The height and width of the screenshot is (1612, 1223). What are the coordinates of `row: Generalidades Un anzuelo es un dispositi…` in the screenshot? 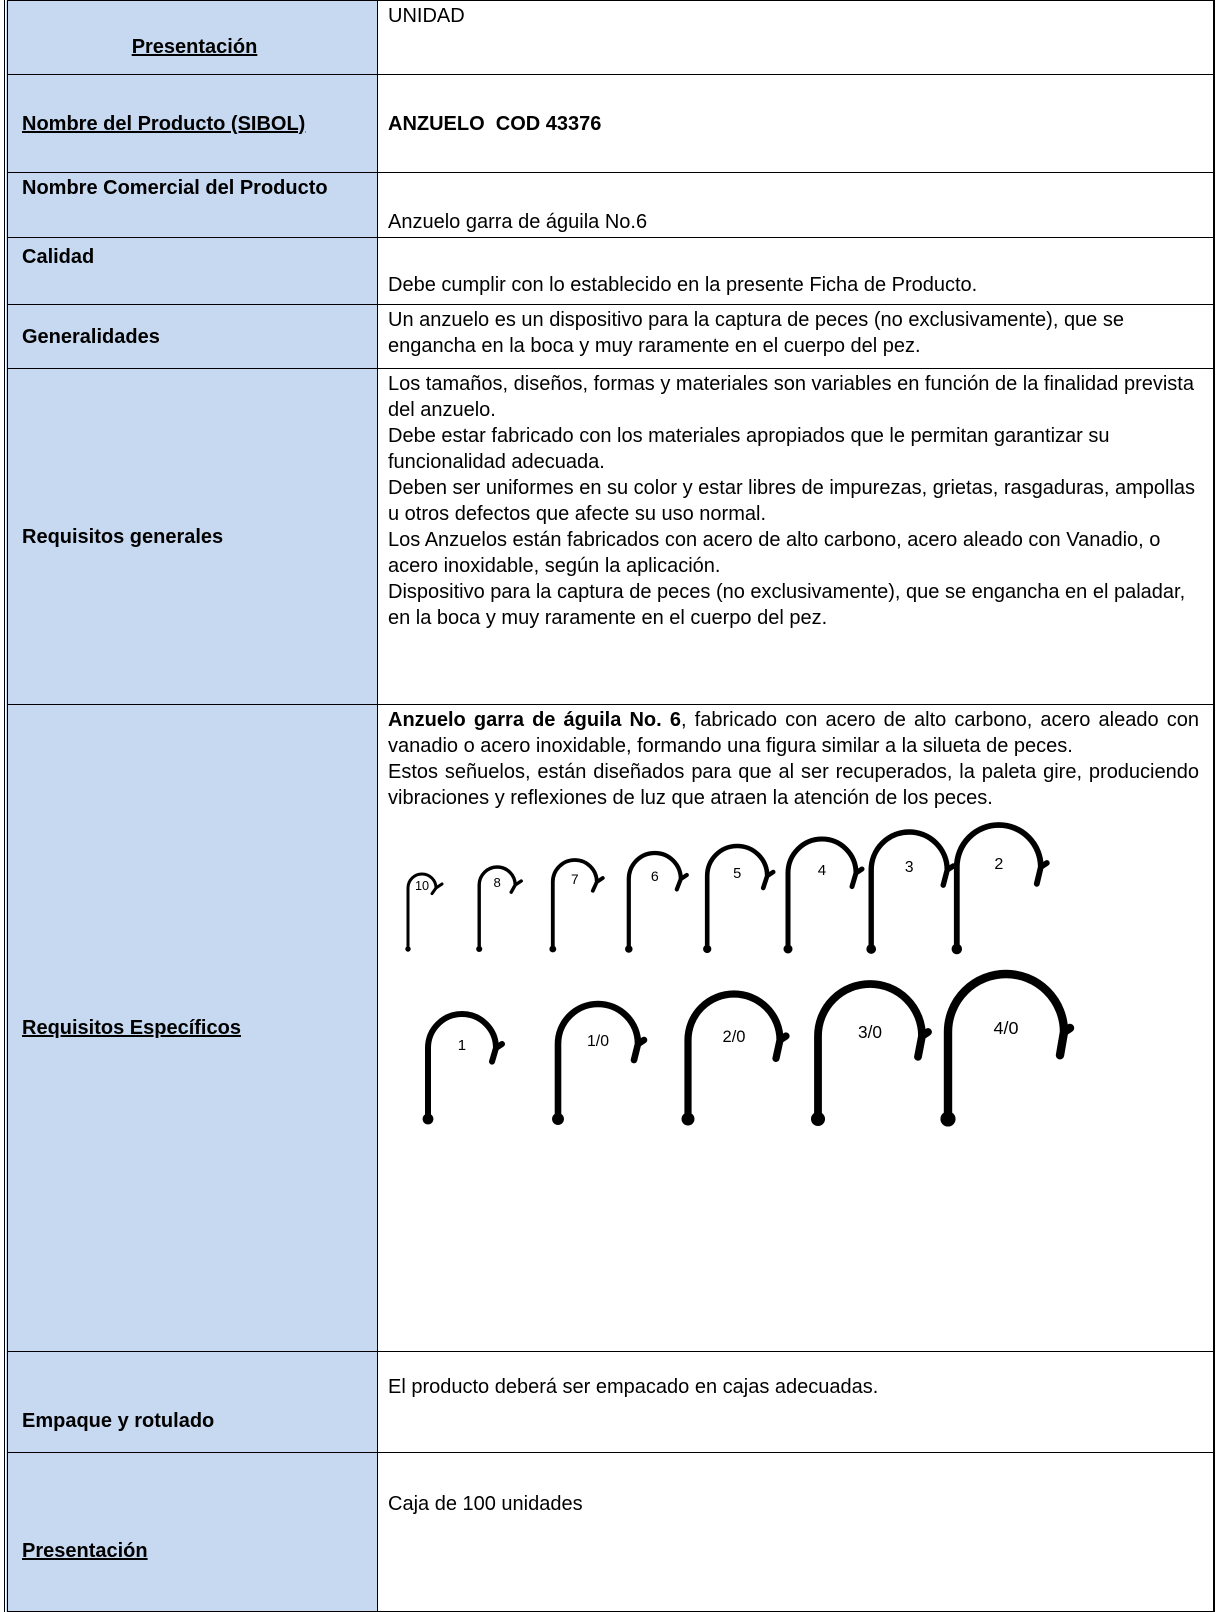 It's located at (610, 336).